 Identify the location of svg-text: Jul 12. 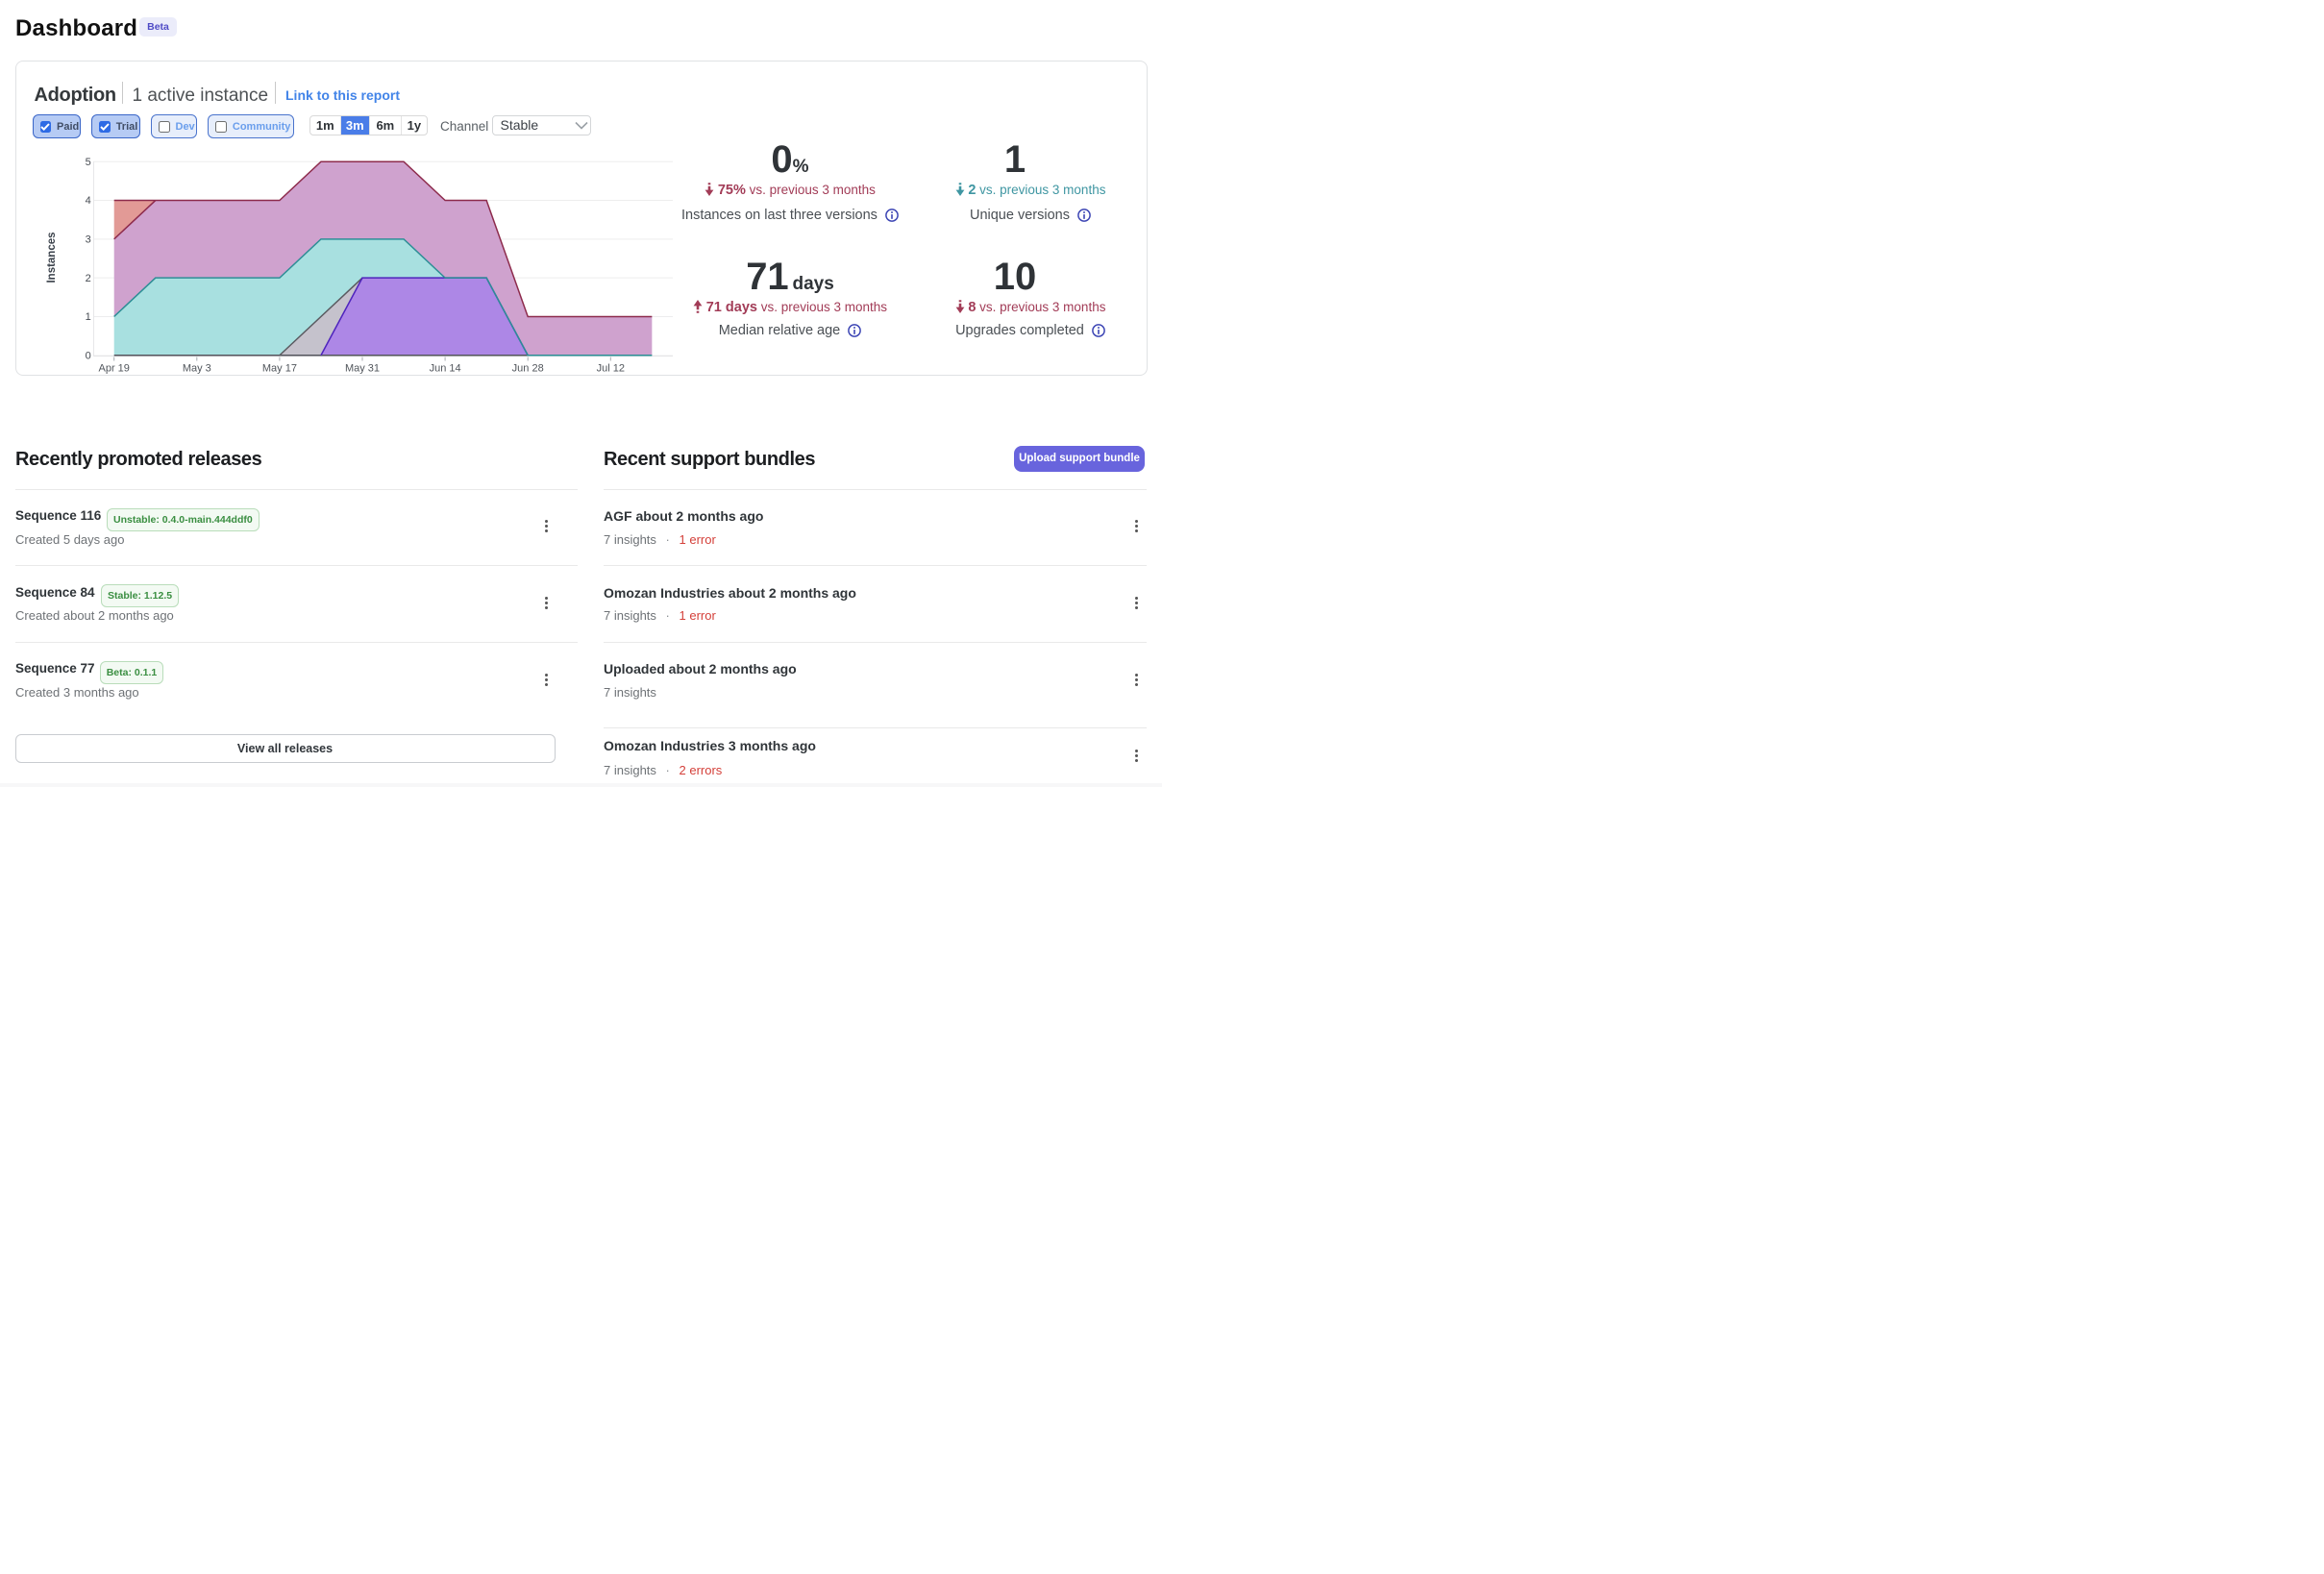
(611, 369).